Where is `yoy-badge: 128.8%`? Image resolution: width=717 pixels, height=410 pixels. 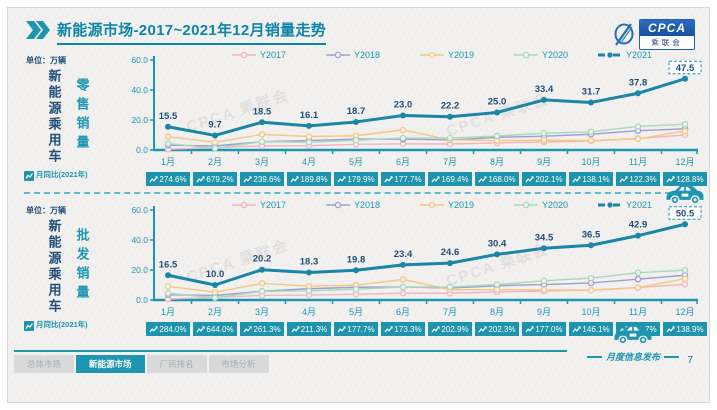
yoy-badge: 128.8% is located at coordinates (685, 179).